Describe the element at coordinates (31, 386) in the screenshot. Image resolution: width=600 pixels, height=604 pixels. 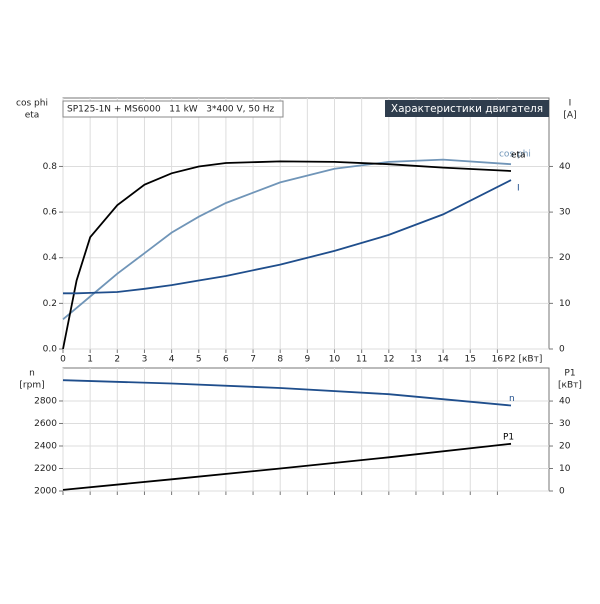
I see `y-axis-label: [rpm]` at that location.